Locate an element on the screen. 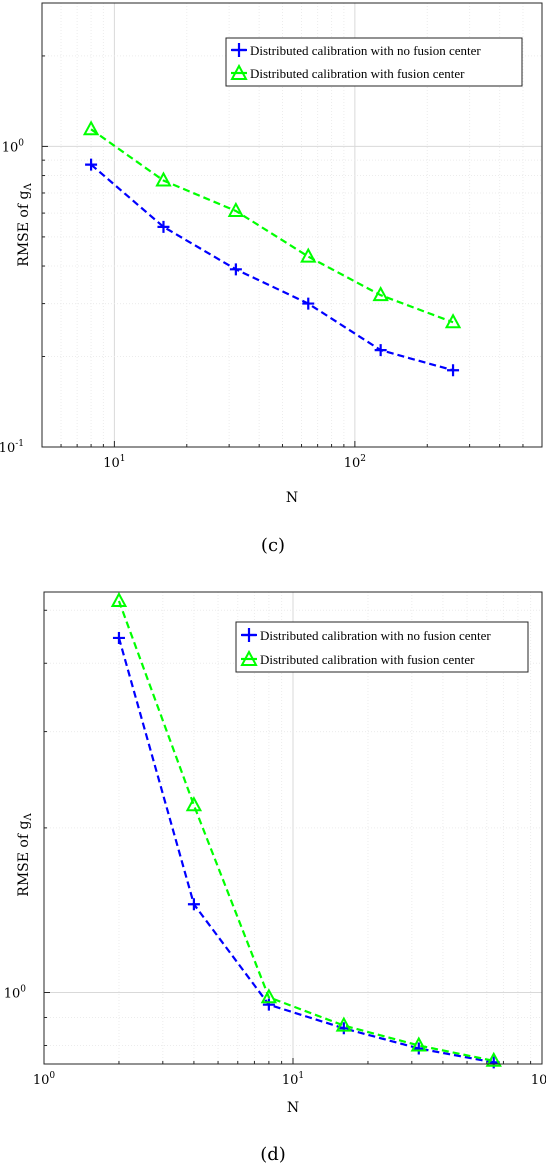 This screenshot has width=546, height=1166. chart-c-x-axis-label: N is located at coordinates (292, 498).